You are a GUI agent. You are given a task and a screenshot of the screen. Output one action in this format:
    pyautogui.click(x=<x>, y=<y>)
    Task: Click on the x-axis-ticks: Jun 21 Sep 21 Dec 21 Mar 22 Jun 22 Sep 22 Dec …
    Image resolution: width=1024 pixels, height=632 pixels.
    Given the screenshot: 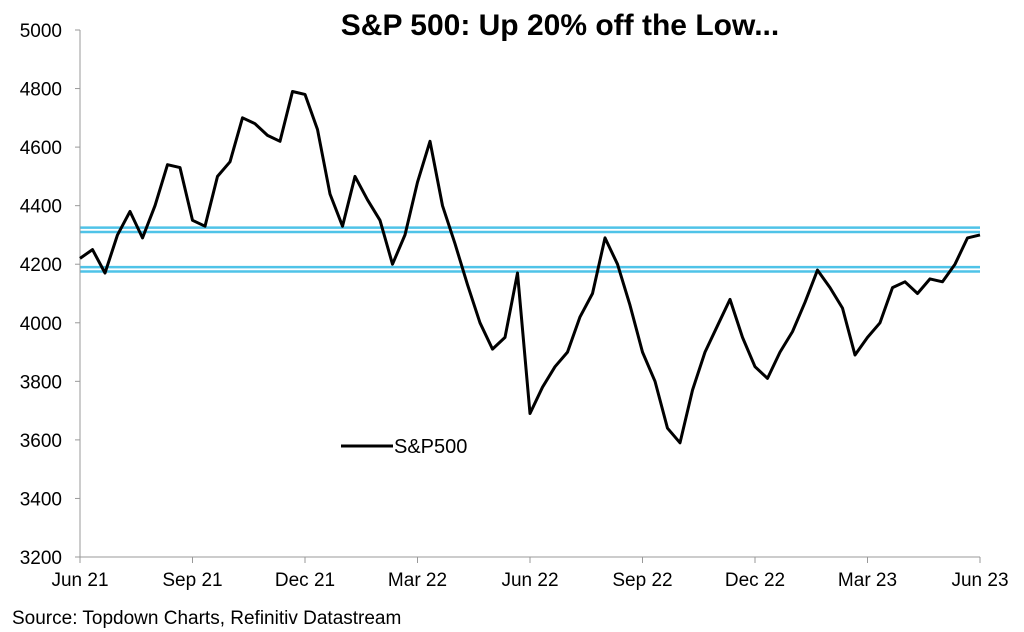 What is the action you would take?
    pyautogui.click(x=530, y=574)
    